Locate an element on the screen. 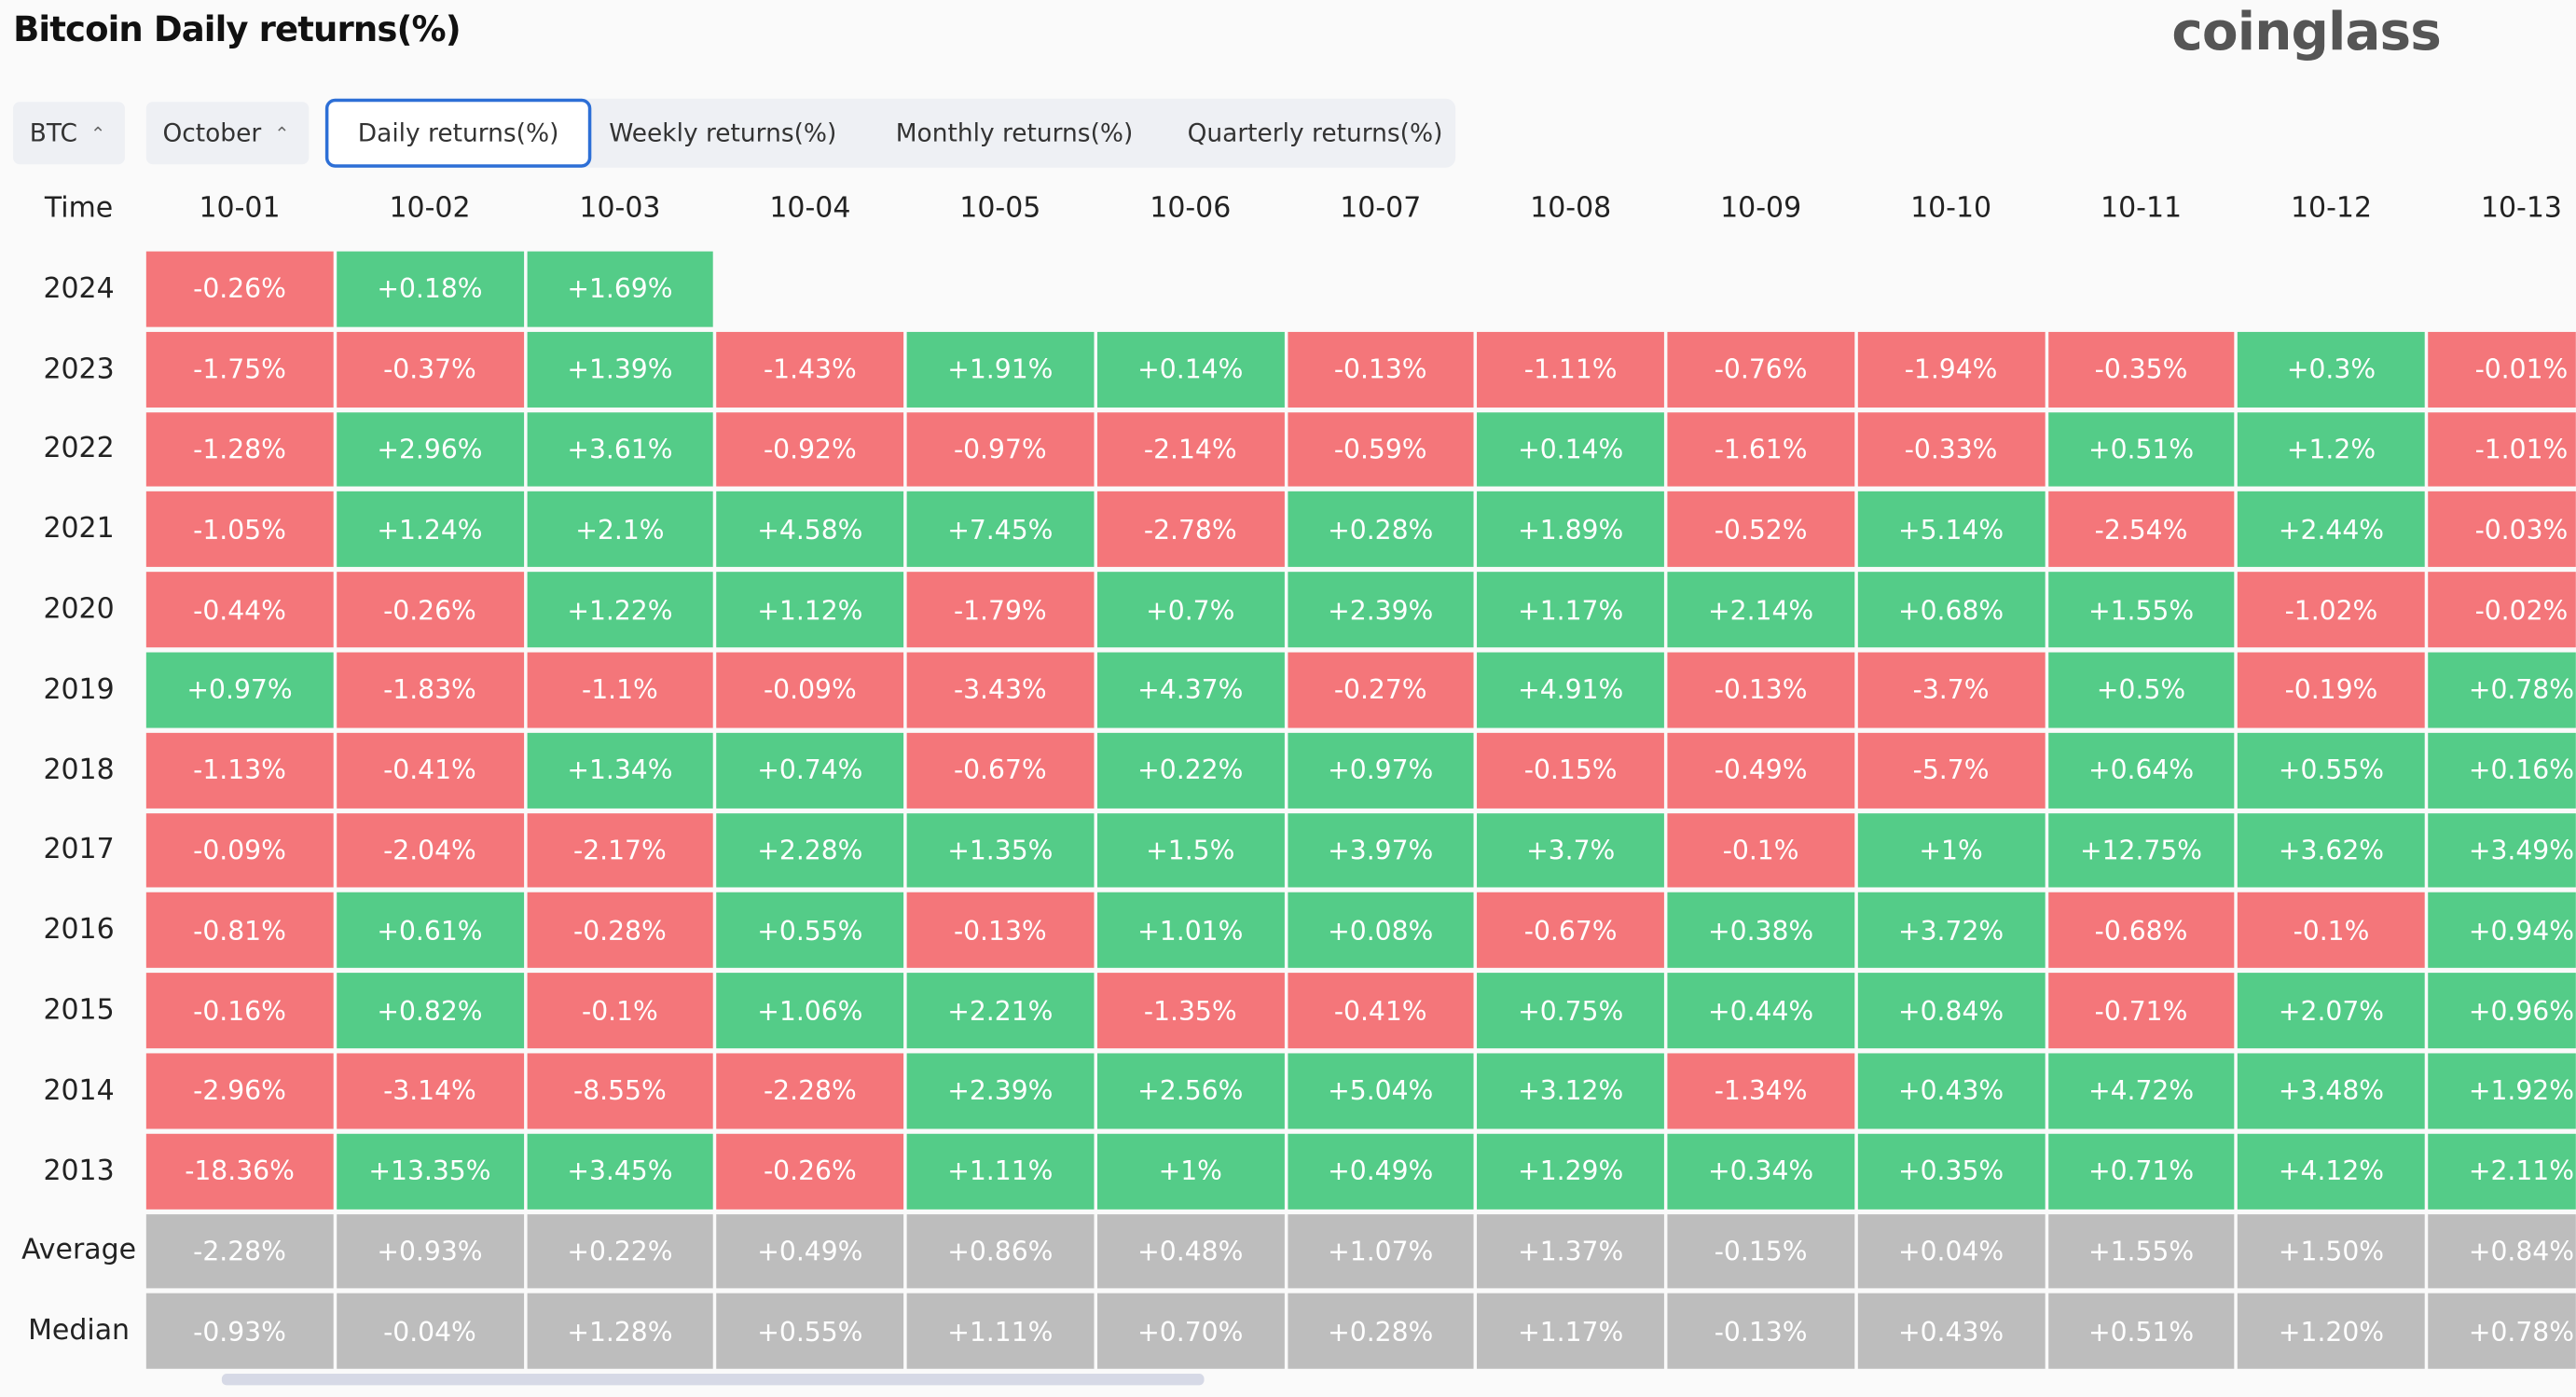 This screenshot has height=1397, width=2576. column-header: 10-06 is located at coordinates (1191, 209).